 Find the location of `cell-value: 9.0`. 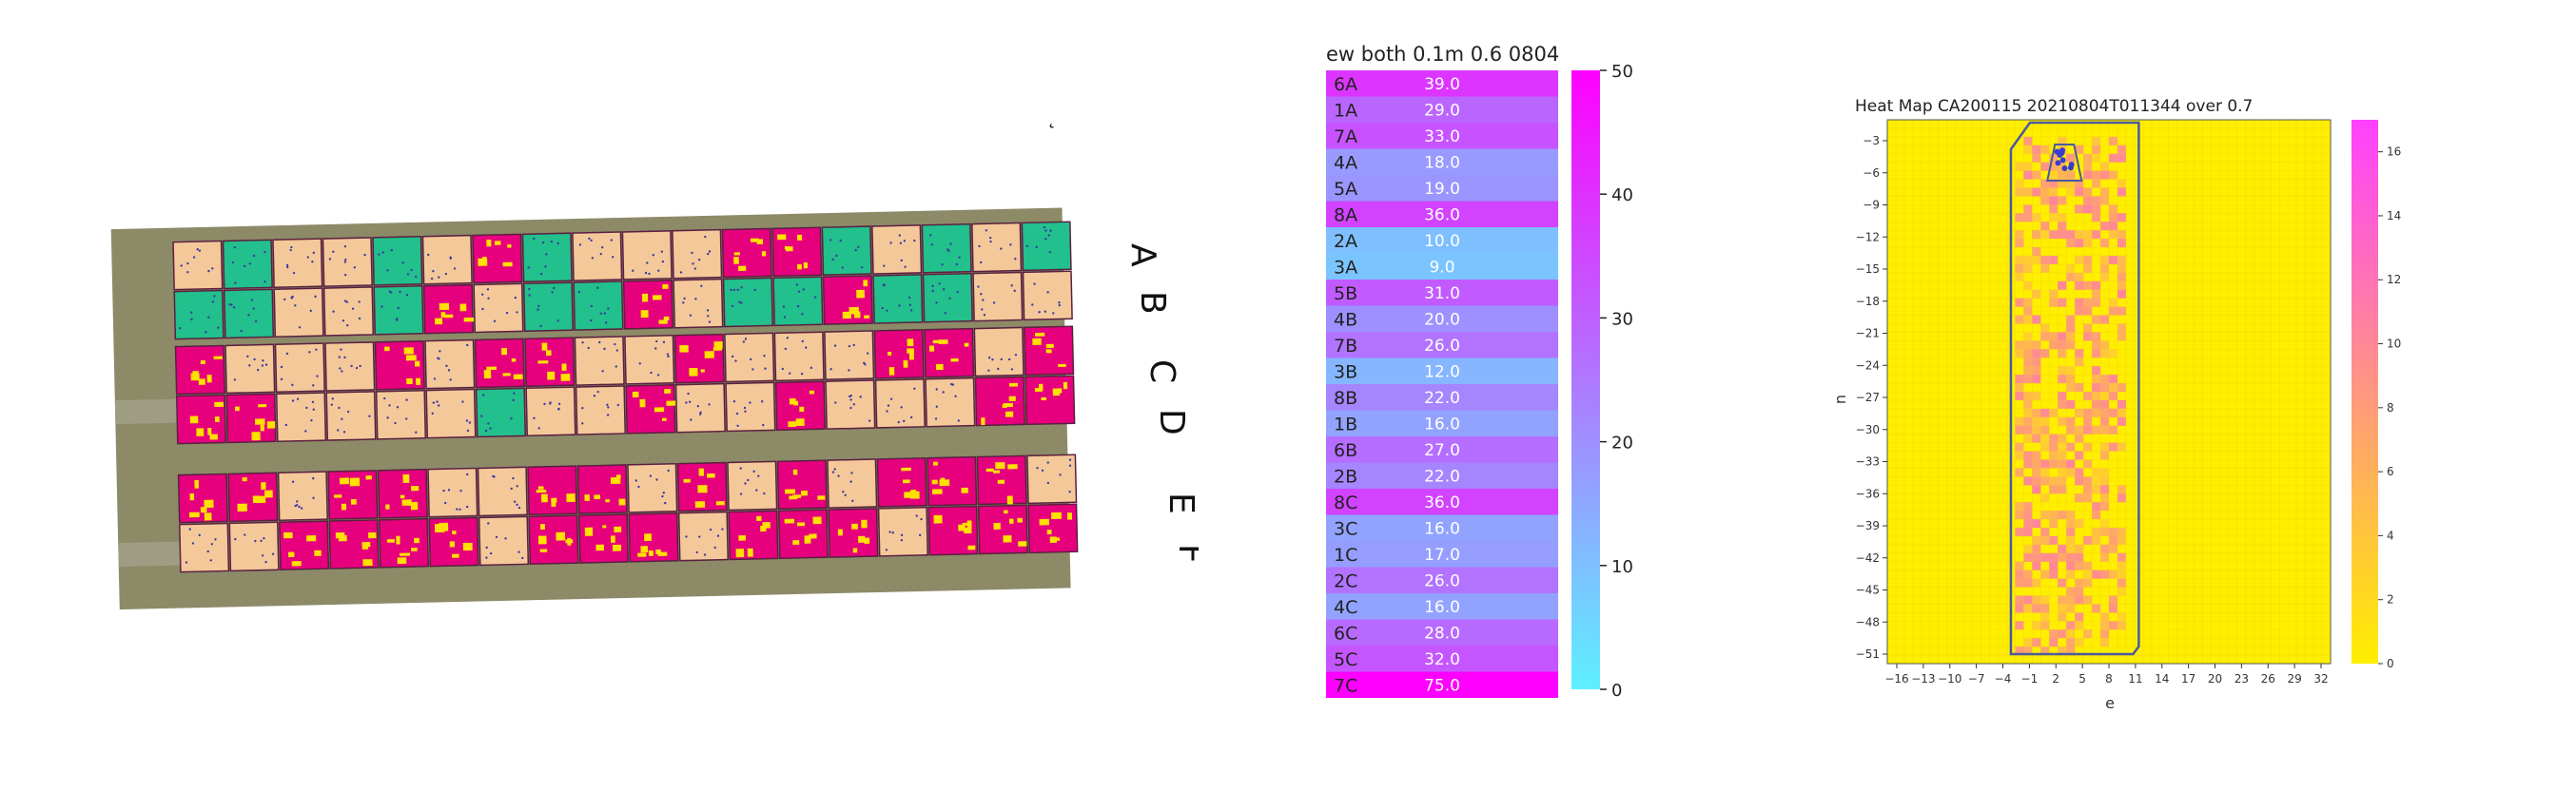

cell-value: 9.0 is located at coordinates (1442, 267).